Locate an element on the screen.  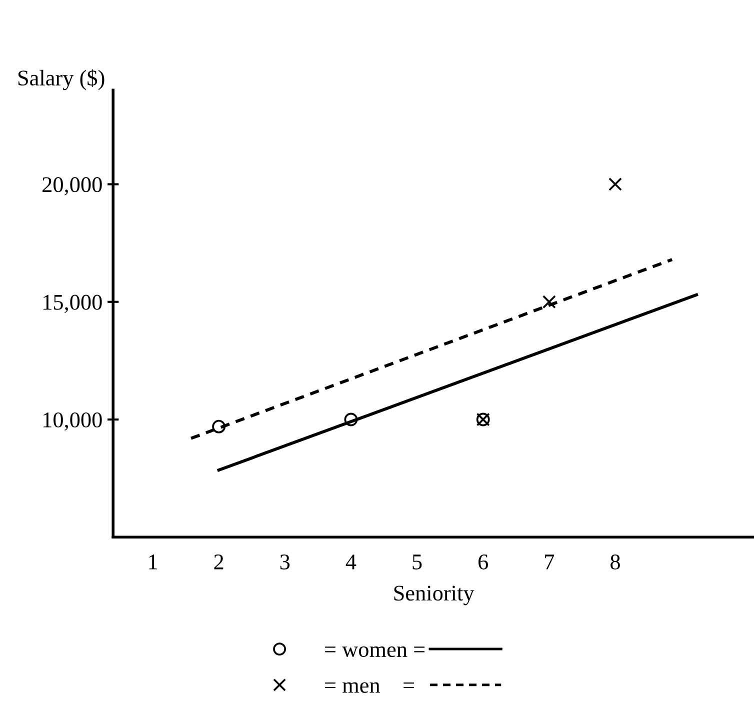
x-axis-title: Seniority is located at coordinates (434, 596).